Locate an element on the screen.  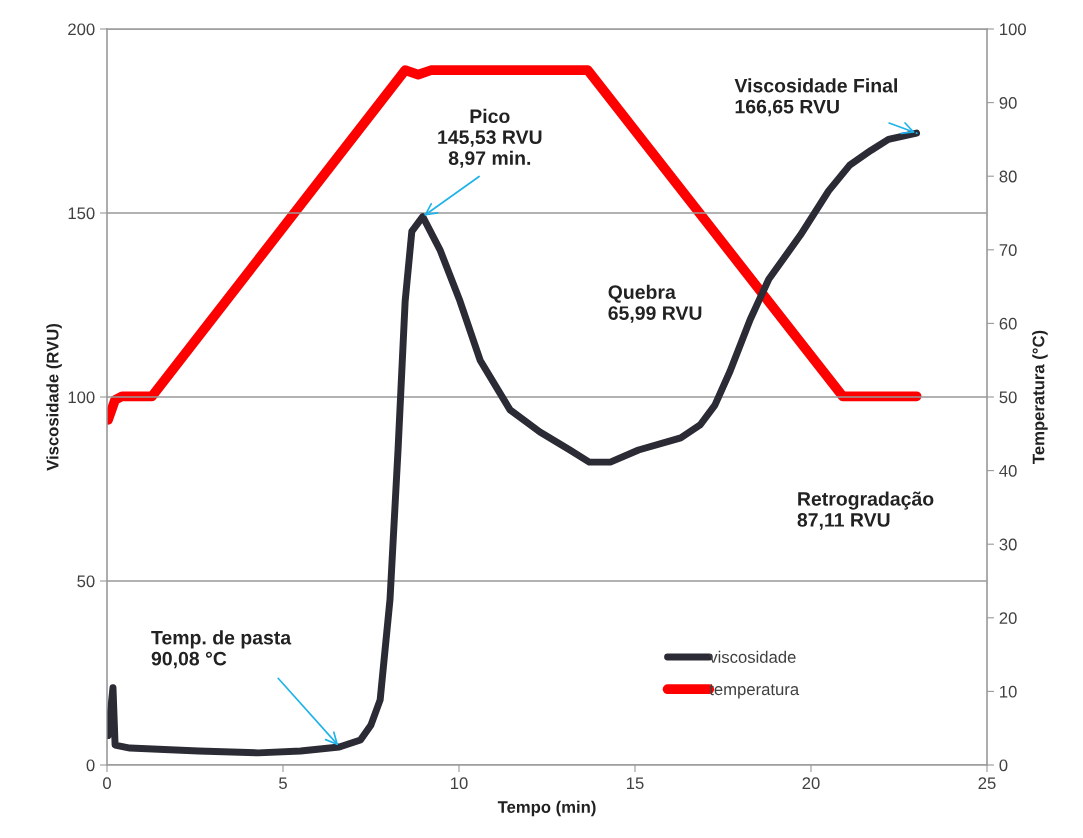
legend-label: viscosidade is located at coordinates (752, 656).